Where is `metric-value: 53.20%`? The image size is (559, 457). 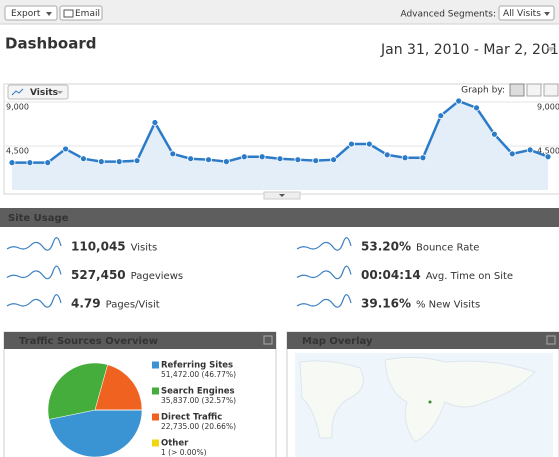
metric-value: 53.20% is located at coordinates (386, 247).